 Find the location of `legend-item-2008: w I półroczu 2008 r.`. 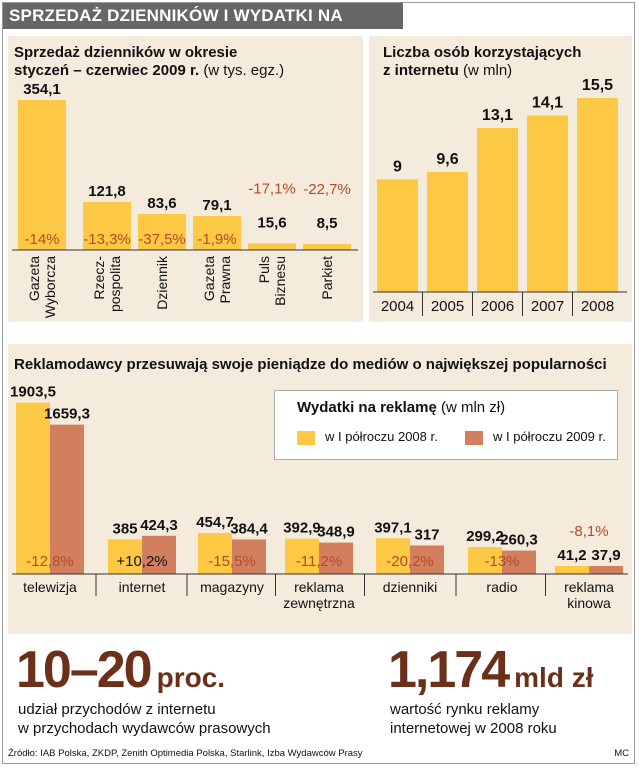

legend-item-2008: w I półroczu 2008 r. is located at coordinates (367, 437).